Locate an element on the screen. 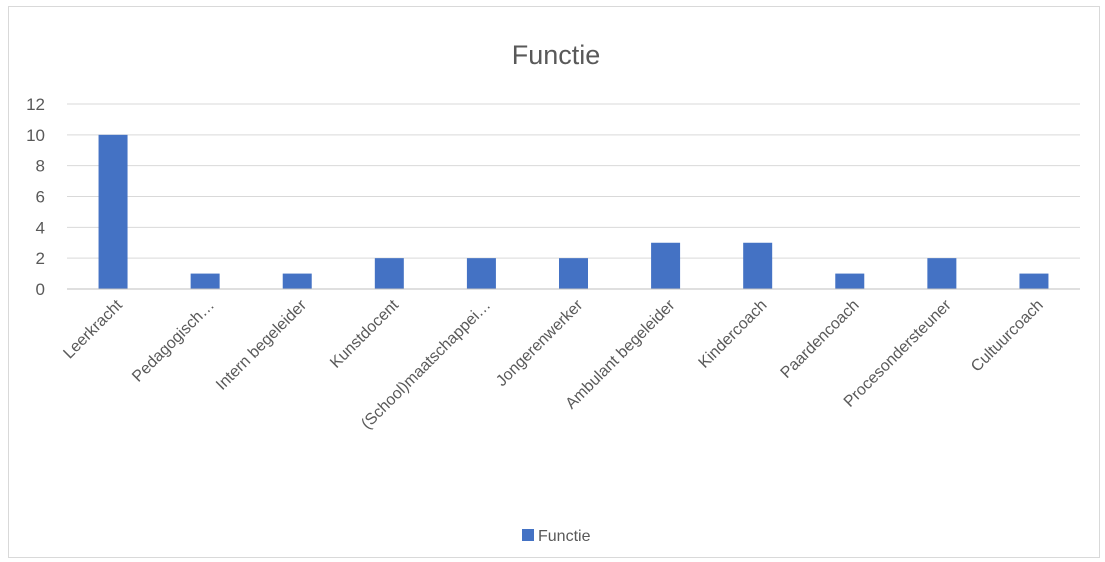 The image size is (1105, 562). x-category-label: Kindercoach is located at coordinates (733, 334).